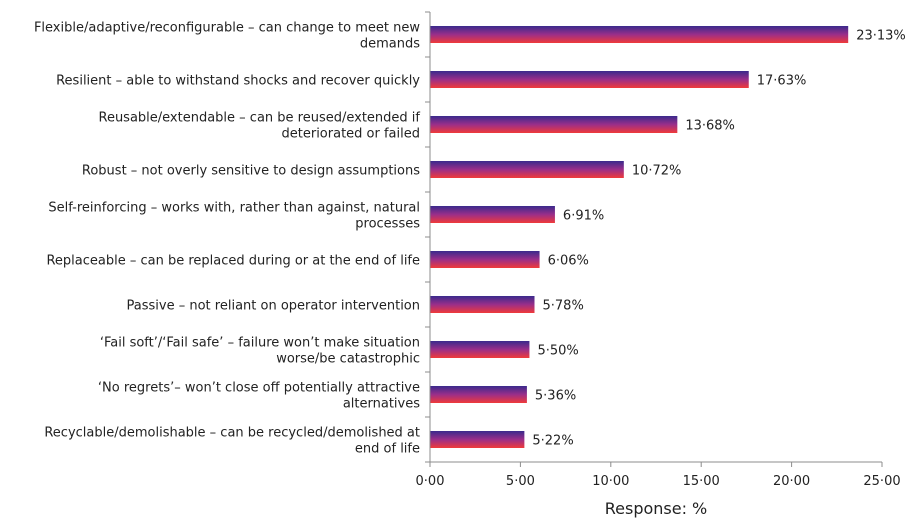  I want to click on category-label-line: worse/be catastrophic, so click(348, 359).